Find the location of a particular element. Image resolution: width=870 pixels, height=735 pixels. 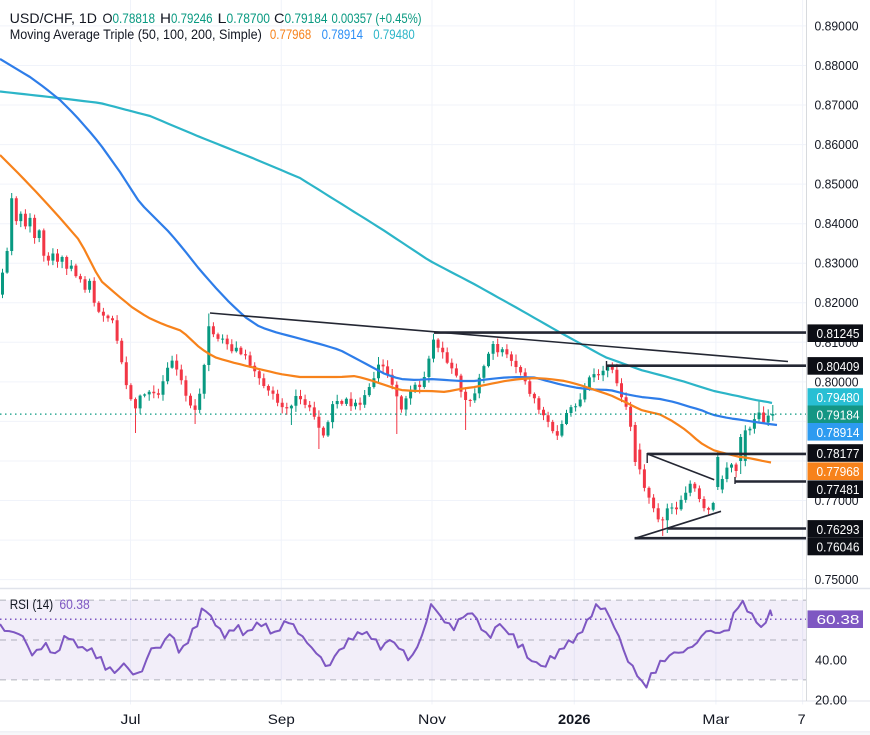

svg-text: O is located at coordinates (108, 18).